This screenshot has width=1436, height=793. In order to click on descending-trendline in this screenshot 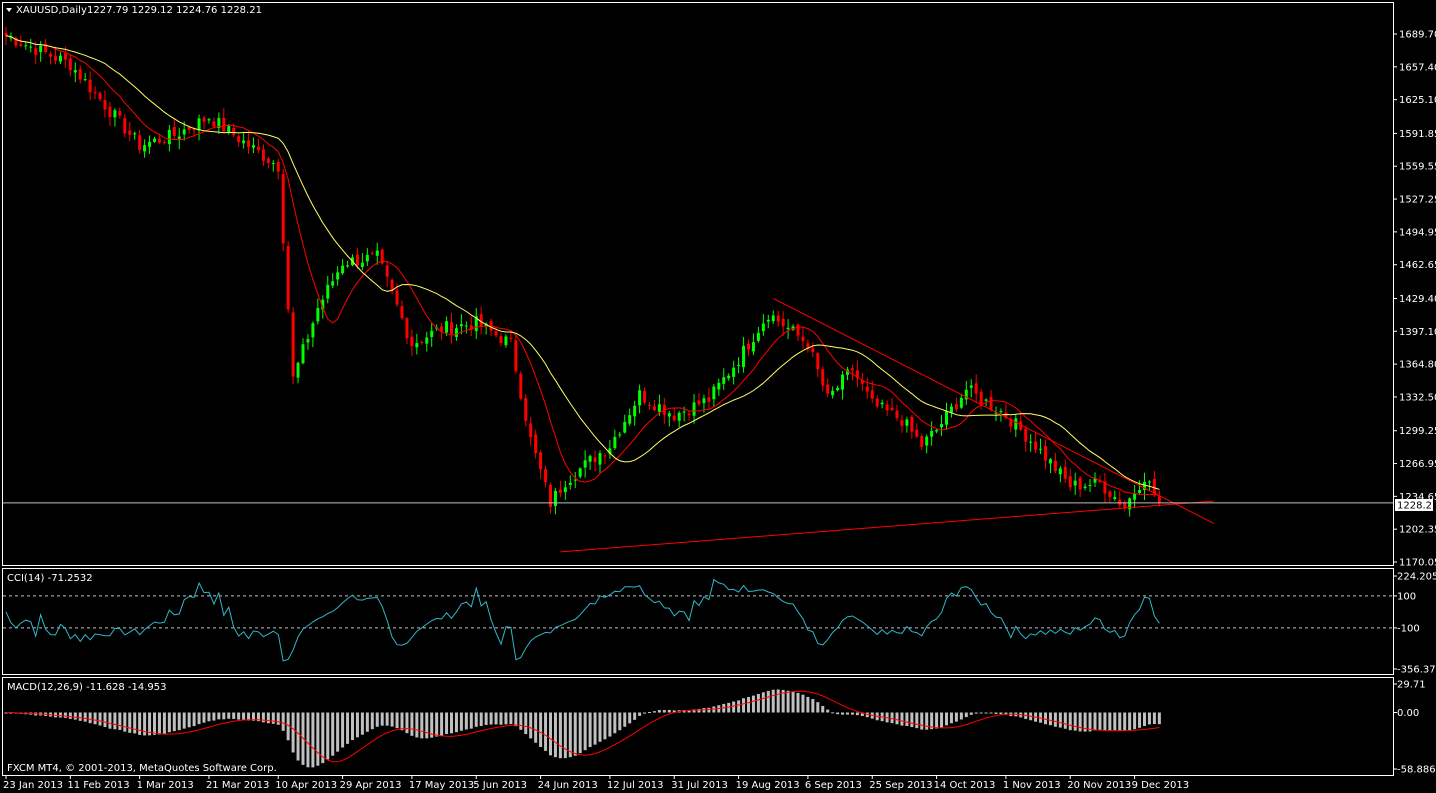, I will do `click(994, 411)`.